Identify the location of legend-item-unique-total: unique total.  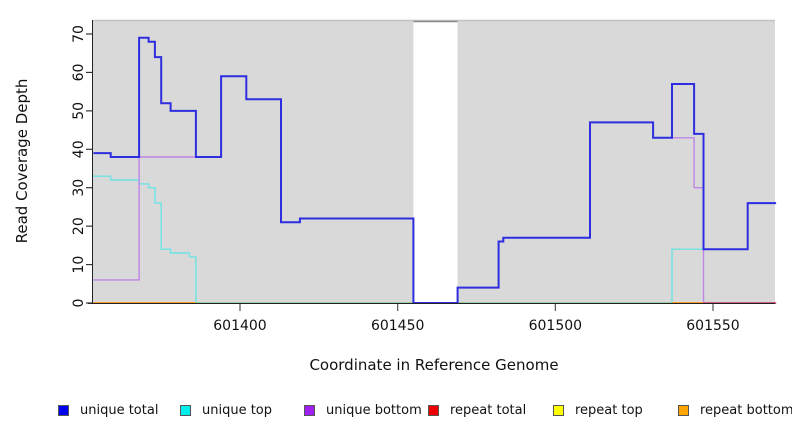
(108, 410).